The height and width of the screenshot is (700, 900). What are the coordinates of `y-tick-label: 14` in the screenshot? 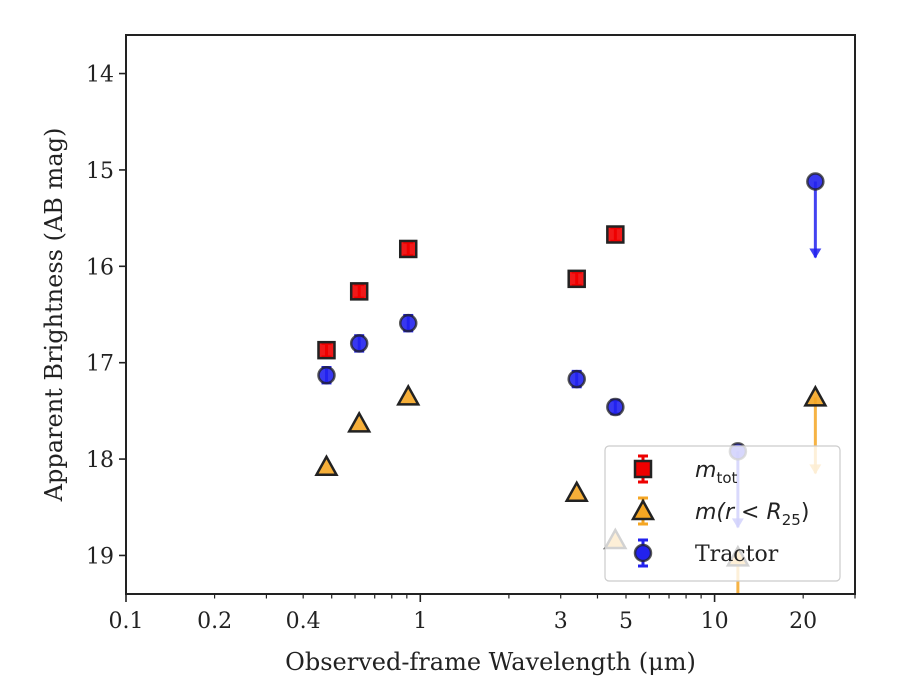 It's located at (100, 75).